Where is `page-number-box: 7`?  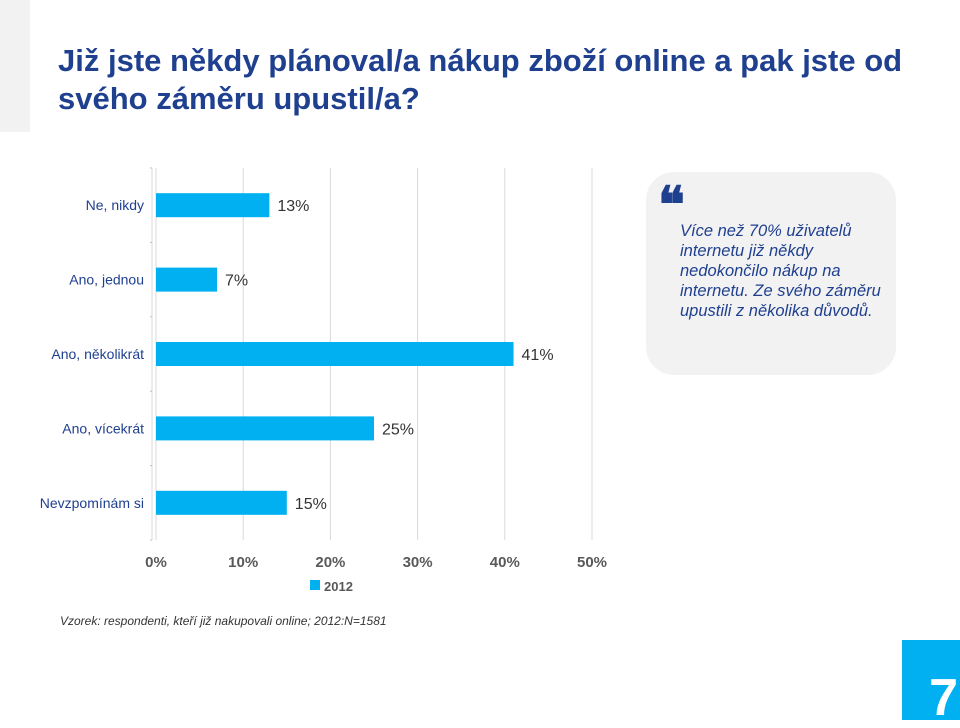
page-number-box: 7 is located at coordinates (931, 683).